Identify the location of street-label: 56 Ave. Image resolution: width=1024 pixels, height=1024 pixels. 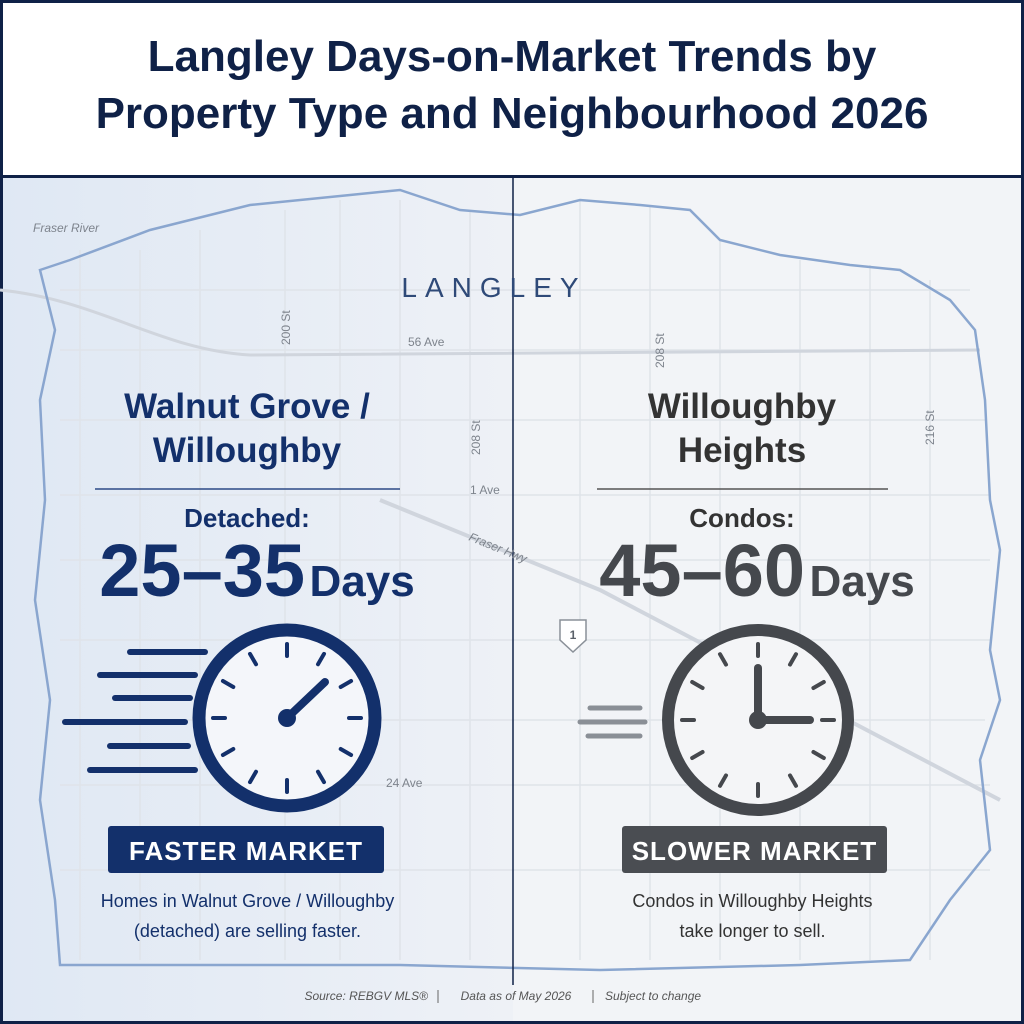
(426, 342).